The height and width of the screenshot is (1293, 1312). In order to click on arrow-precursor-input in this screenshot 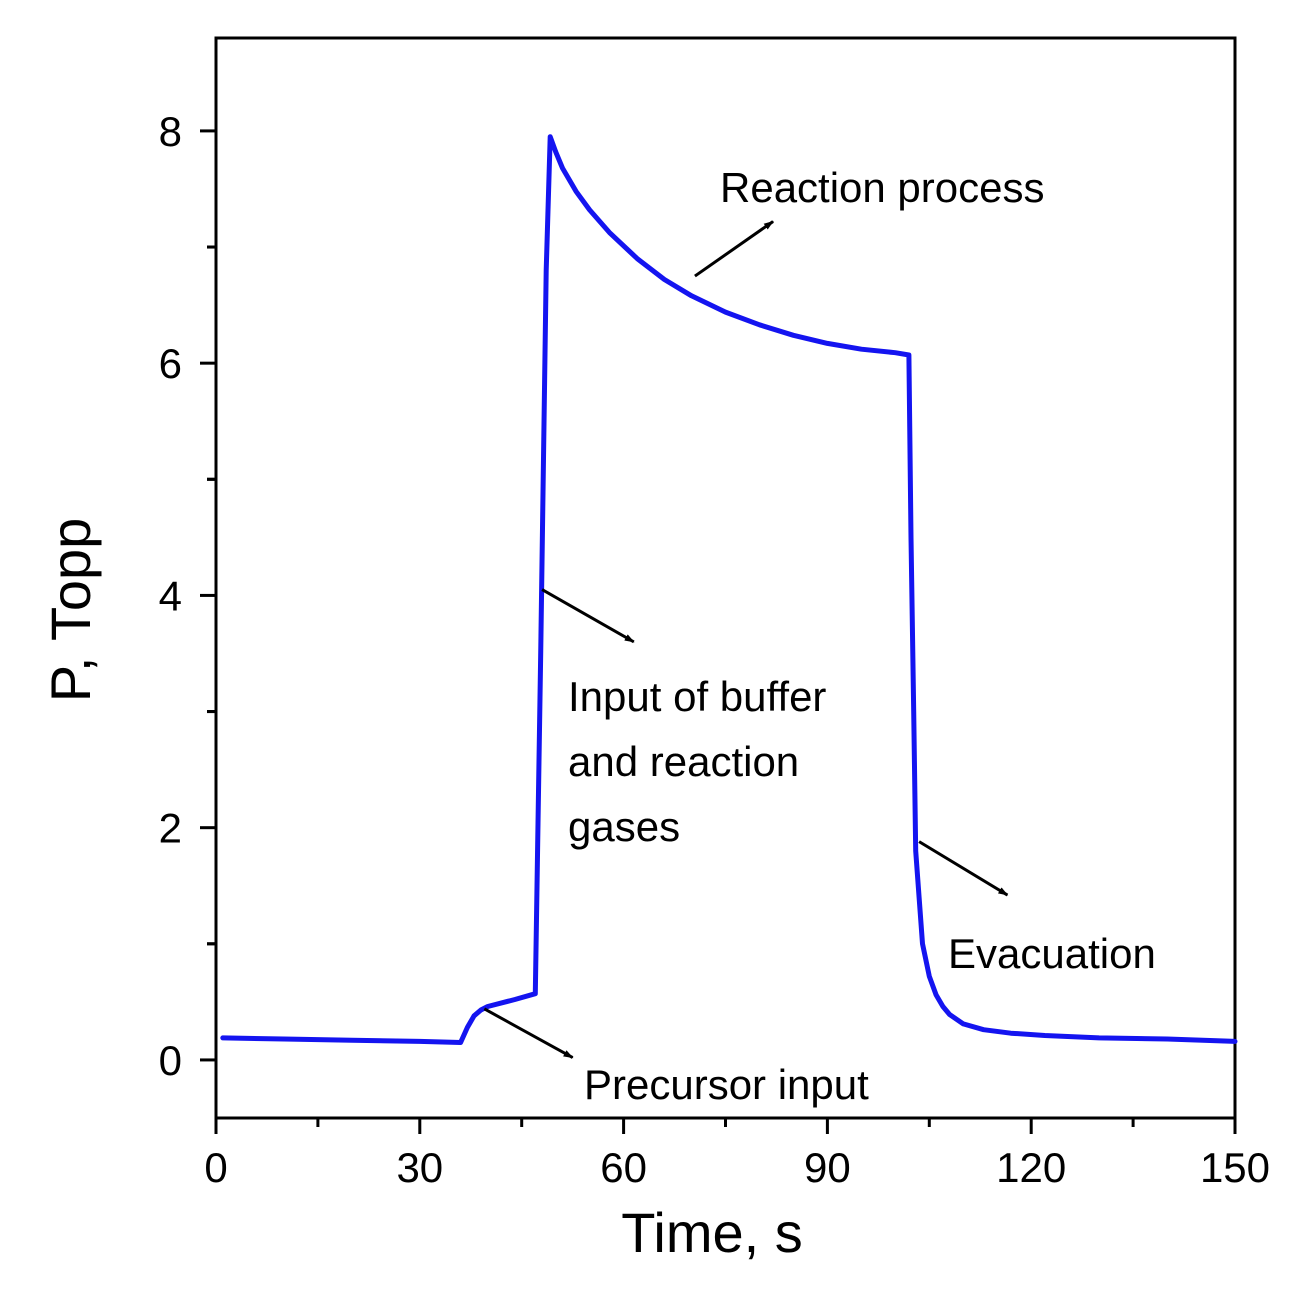, I will do `click(528, 1033)`.